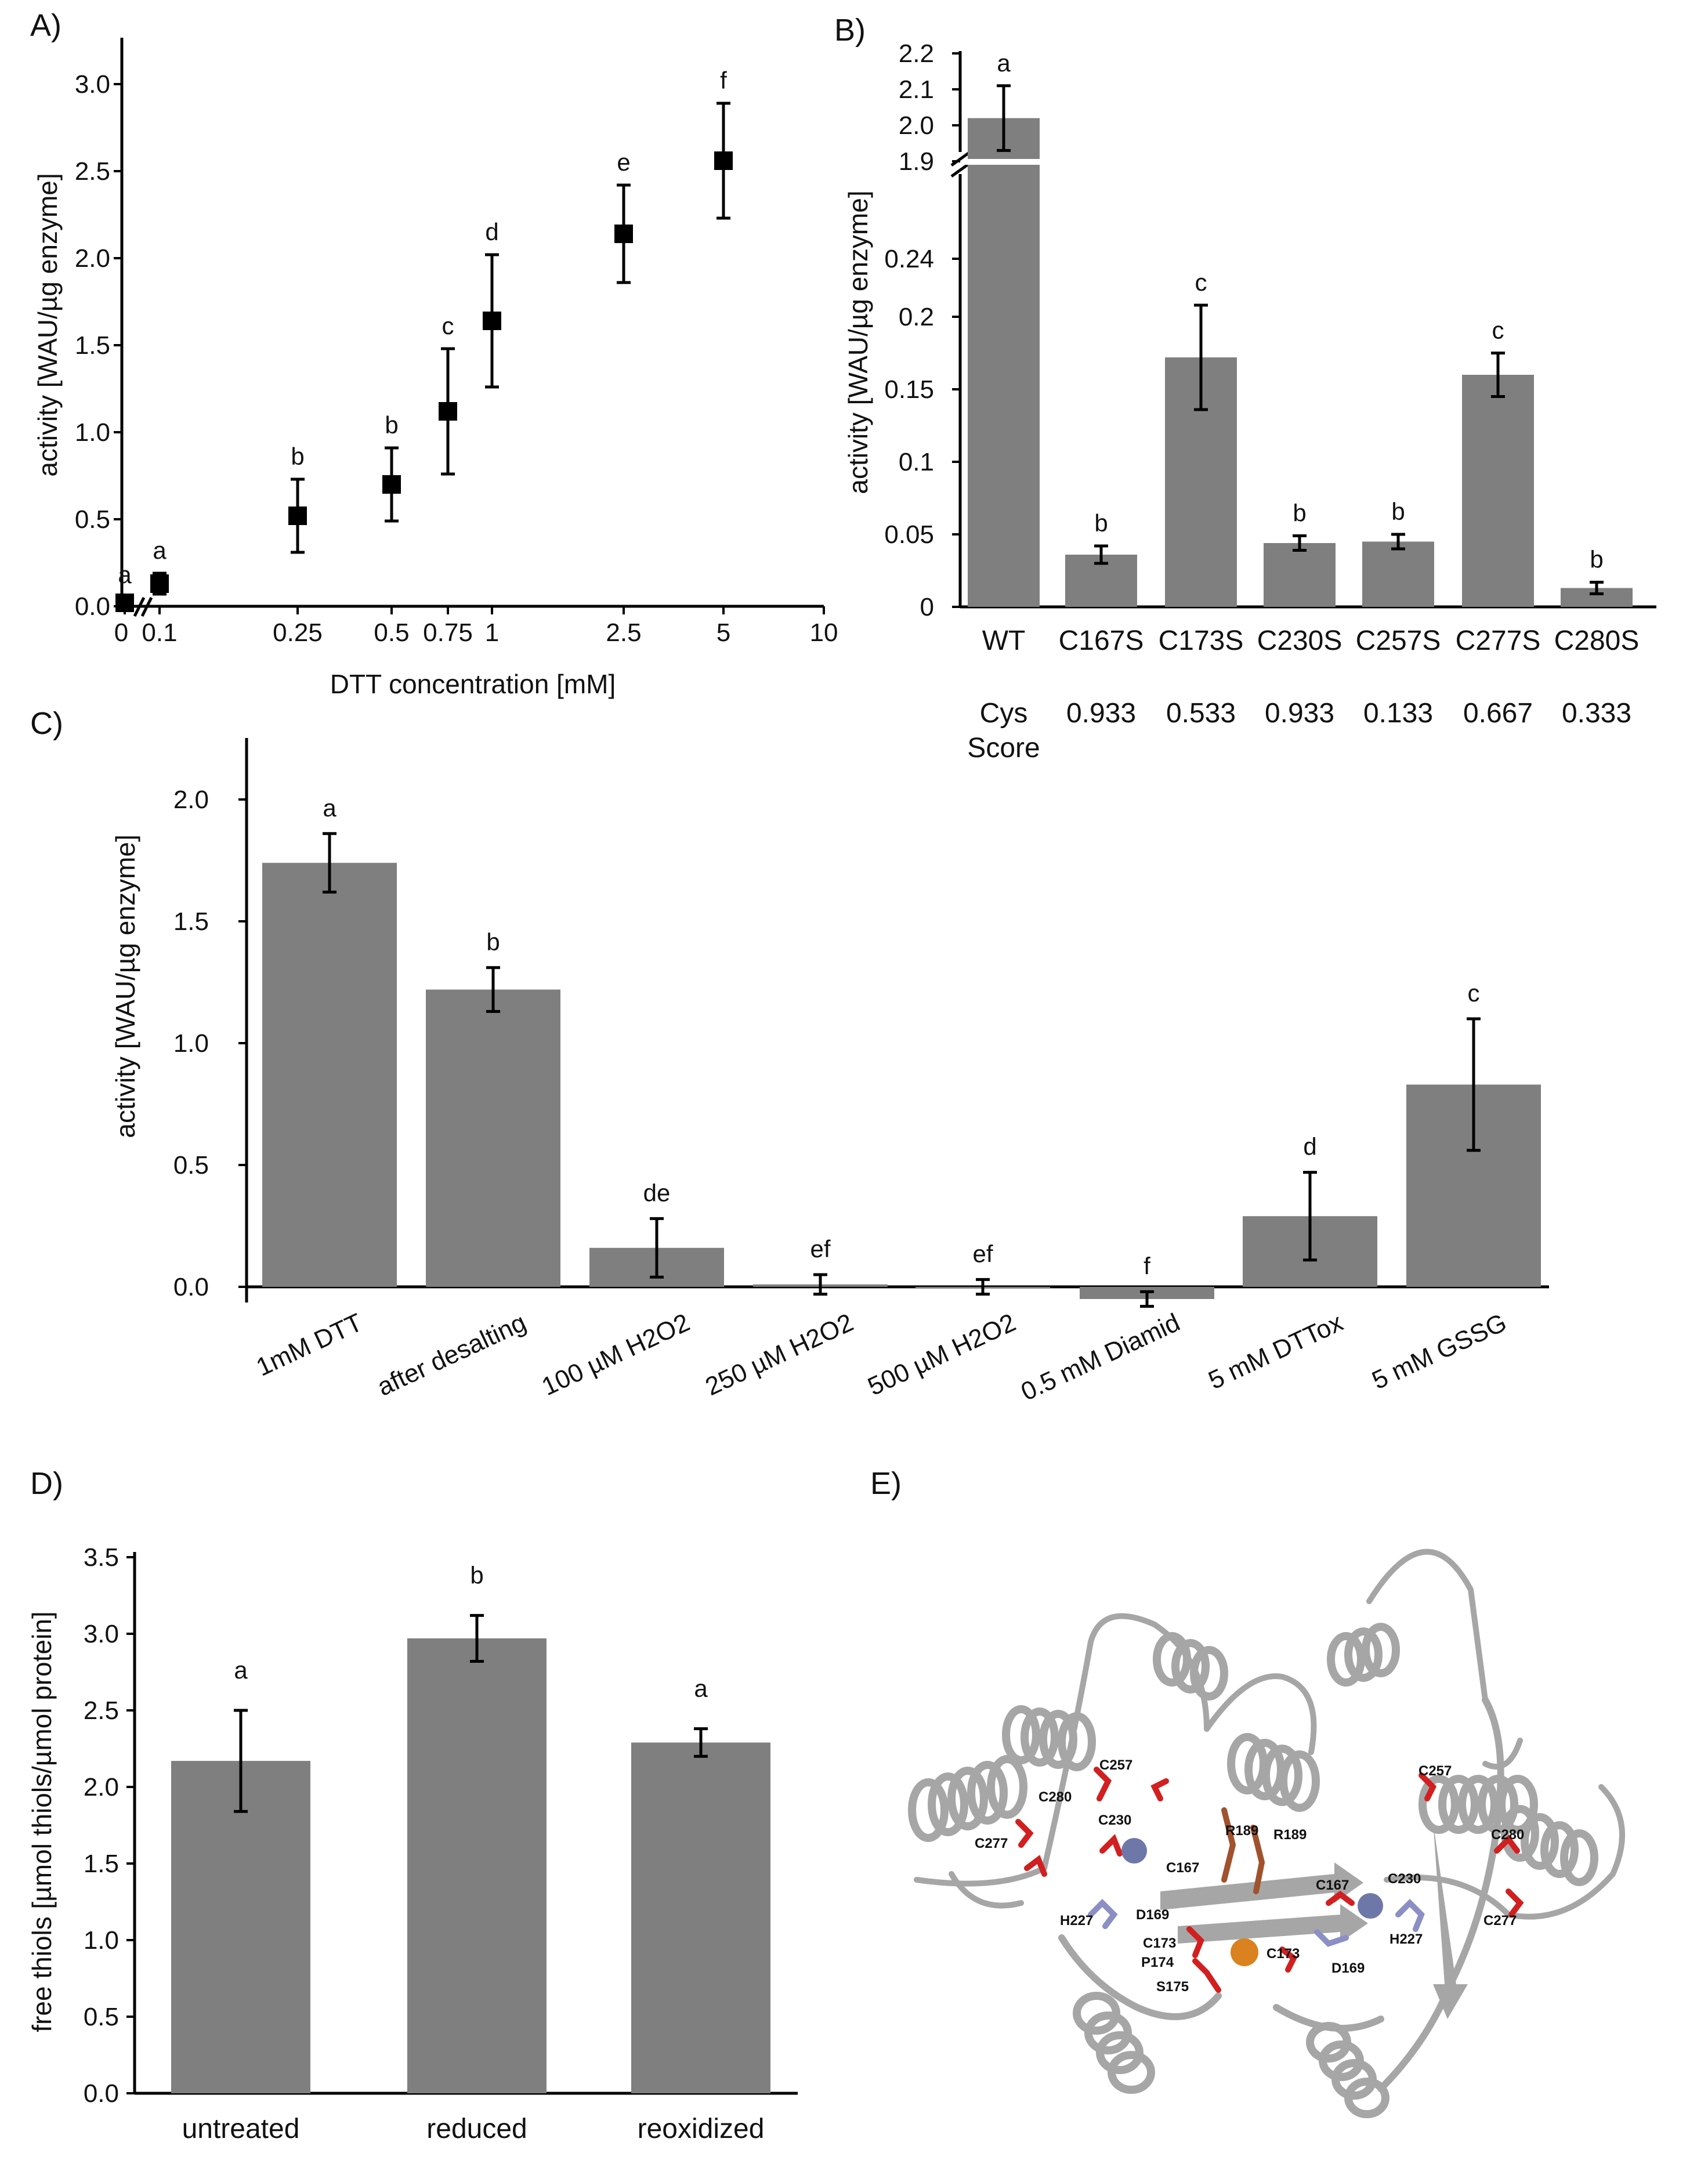 The height and width of the screenshot is (2160, 1708). I want to click on residue-label: C257, so click(1435, 1771).